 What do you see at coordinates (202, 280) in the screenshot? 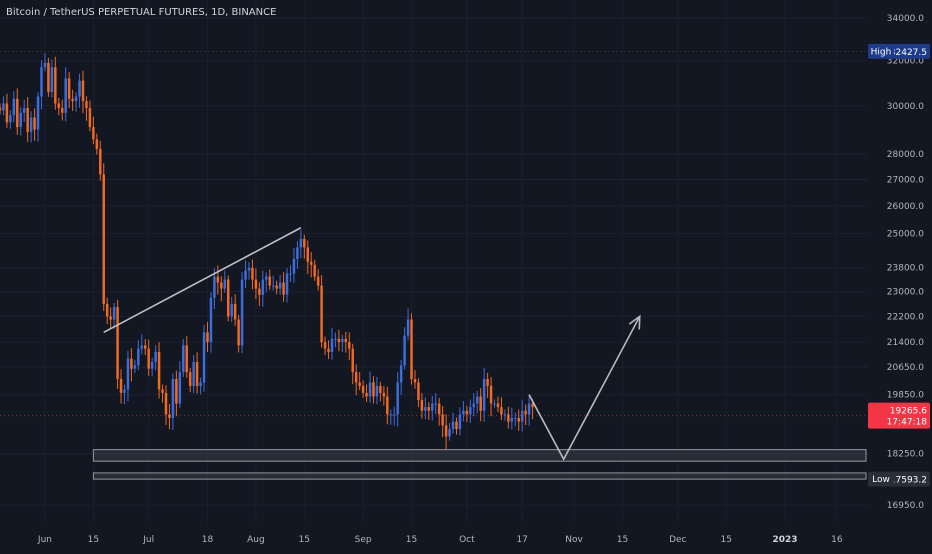
I see `resistance-trendline` at bounding box center [202, 280].